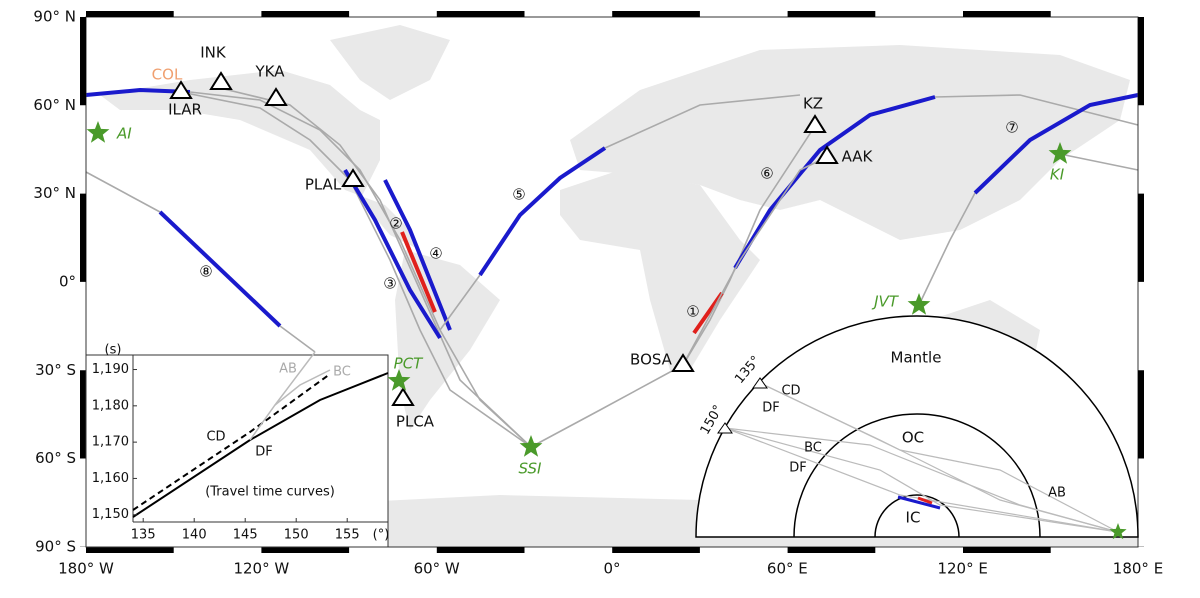  Describe the element at coordinates (766, 174) in the screenshot. I see `path-number: ⑥` at that location.